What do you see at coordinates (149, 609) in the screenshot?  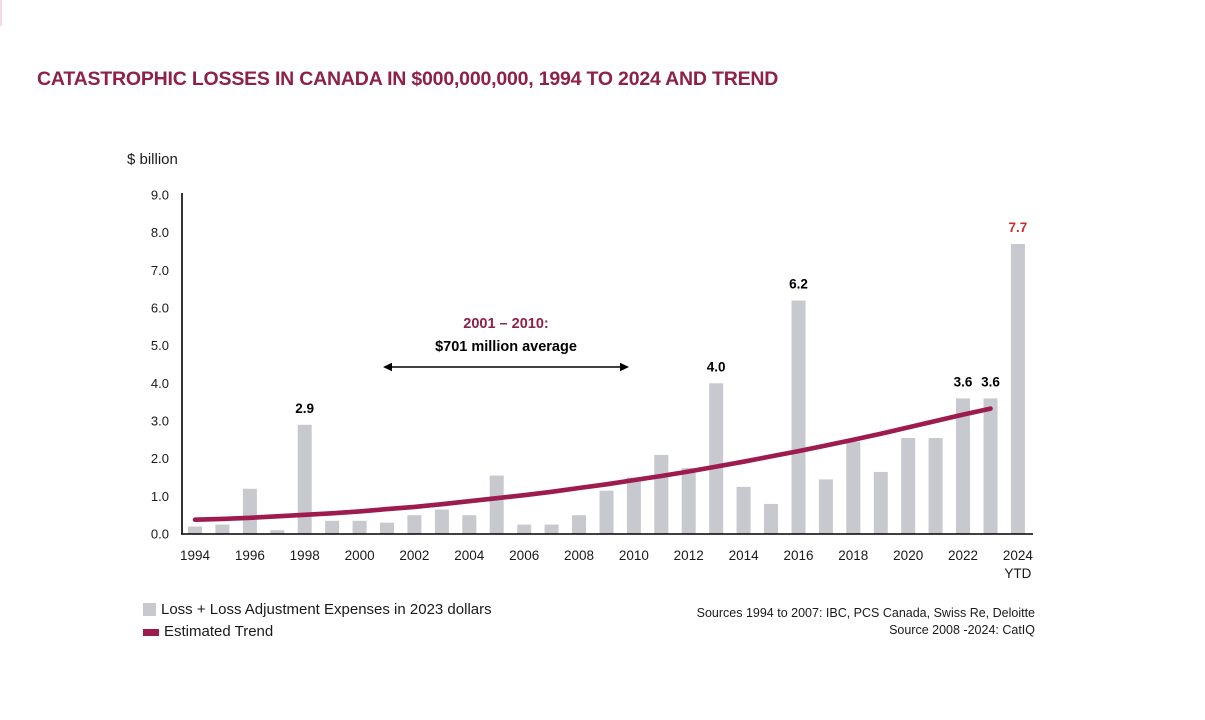 I see `legend-swatch-losses` at bounding box center [149, 609].